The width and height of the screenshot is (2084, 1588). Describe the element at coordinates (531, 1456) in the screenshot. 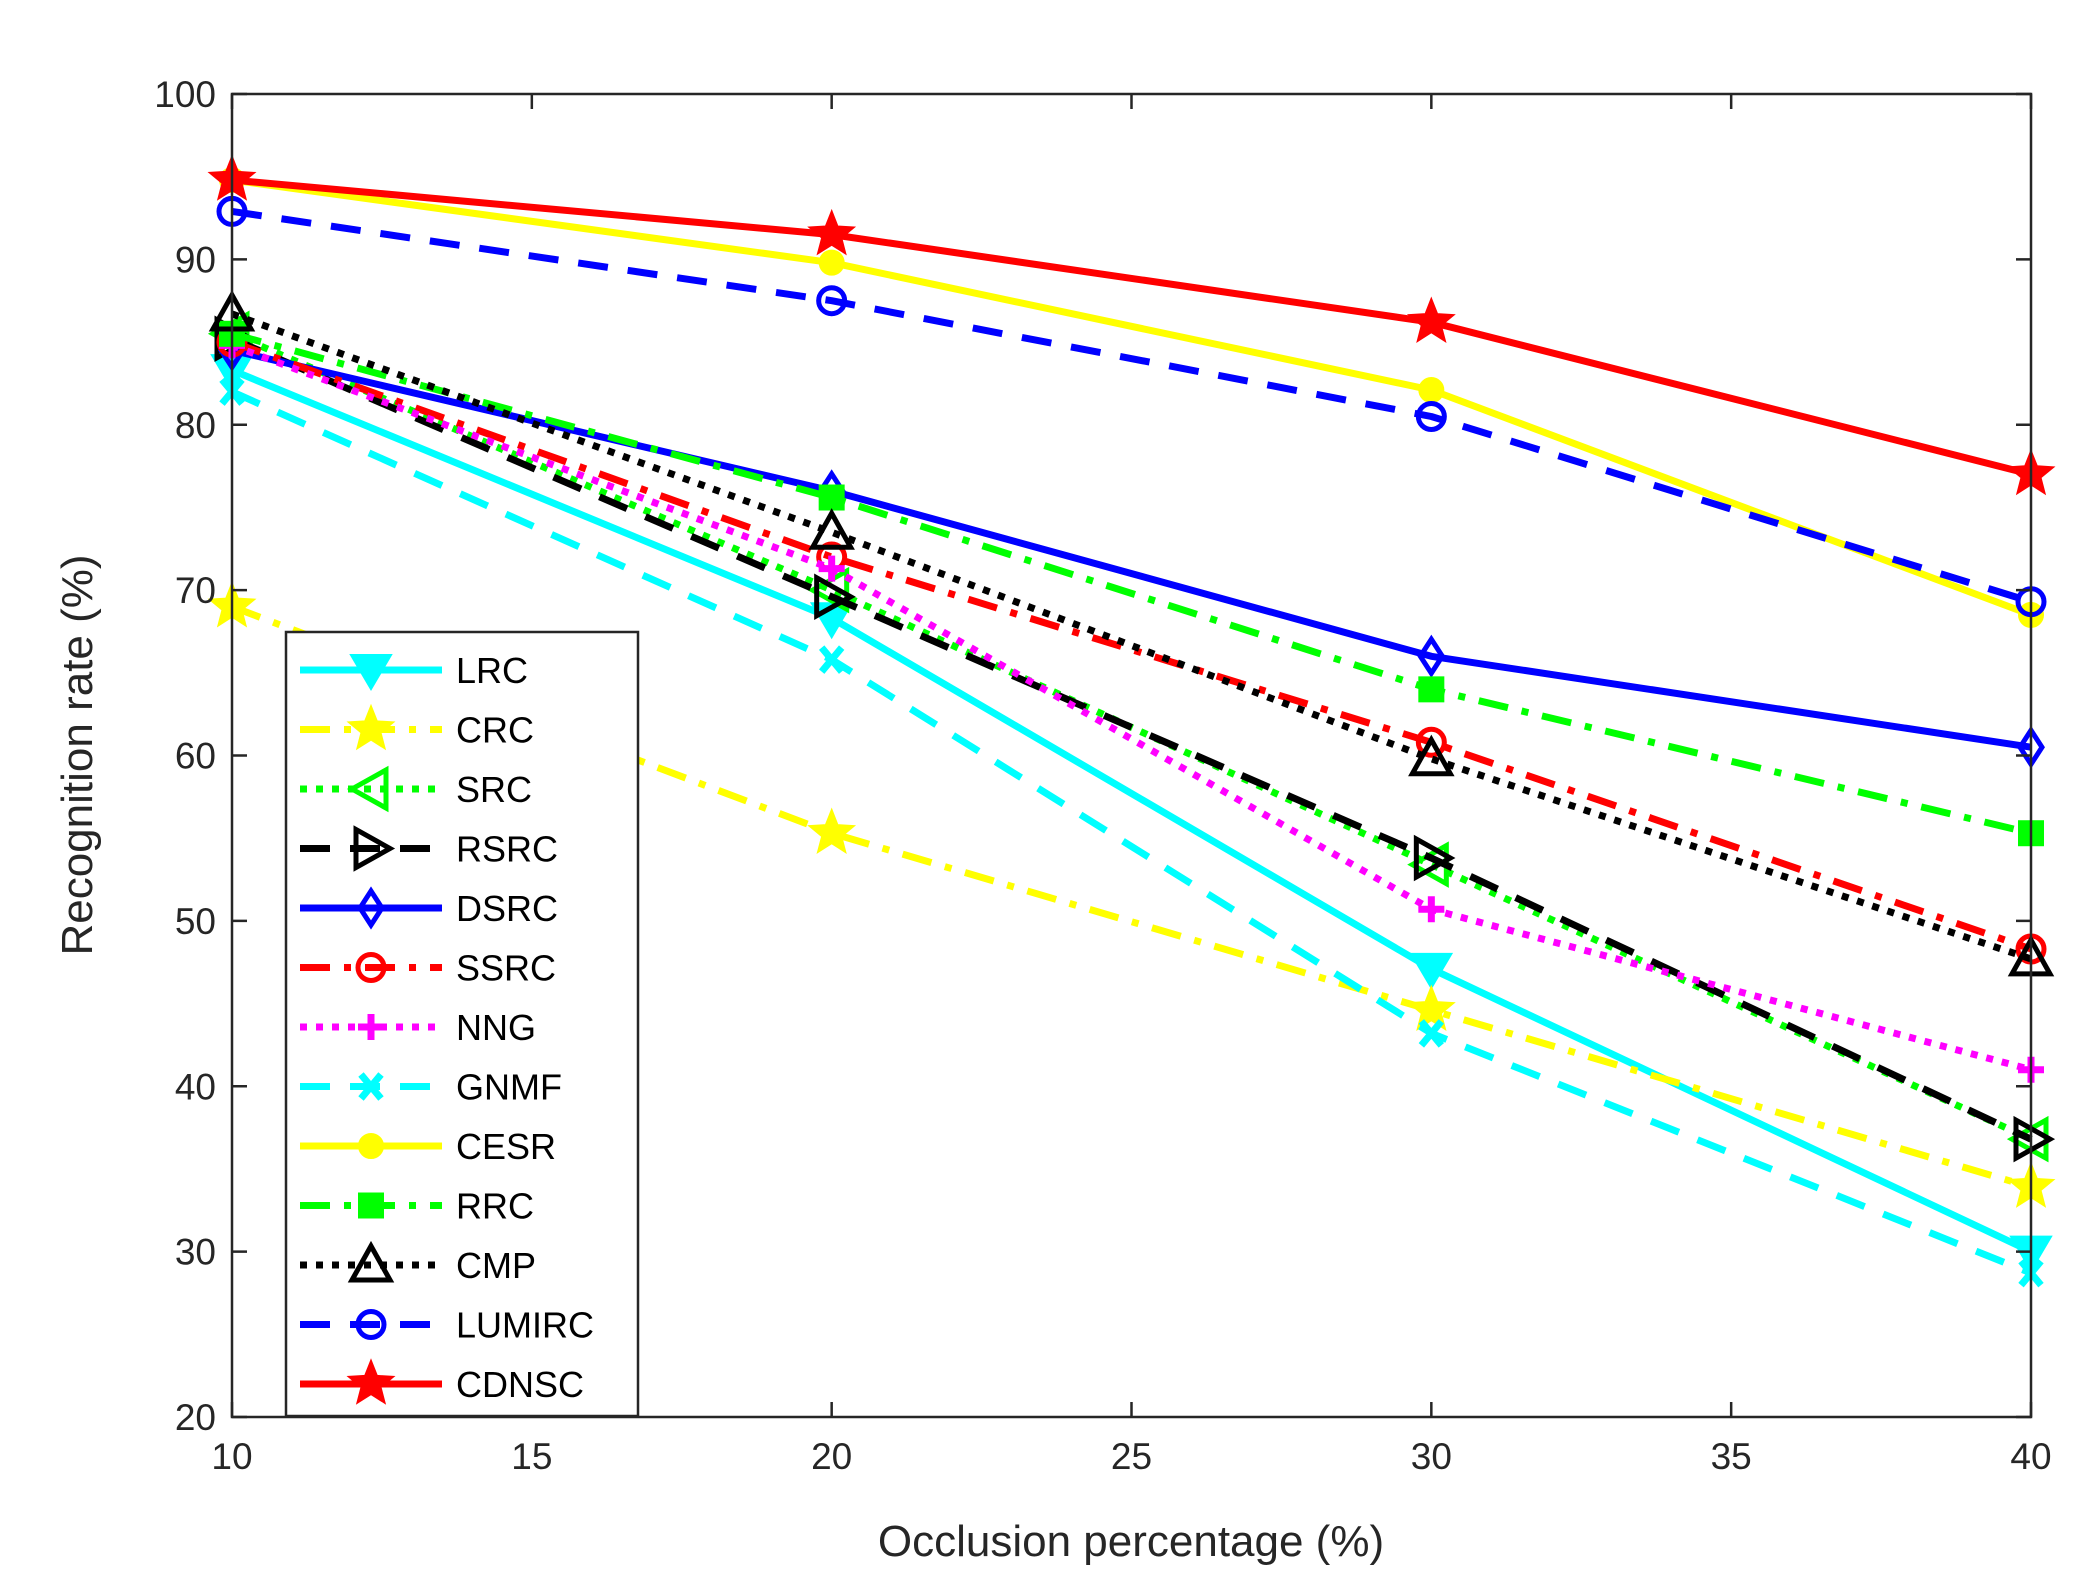

I see `x-tick-label: 15` at that location.